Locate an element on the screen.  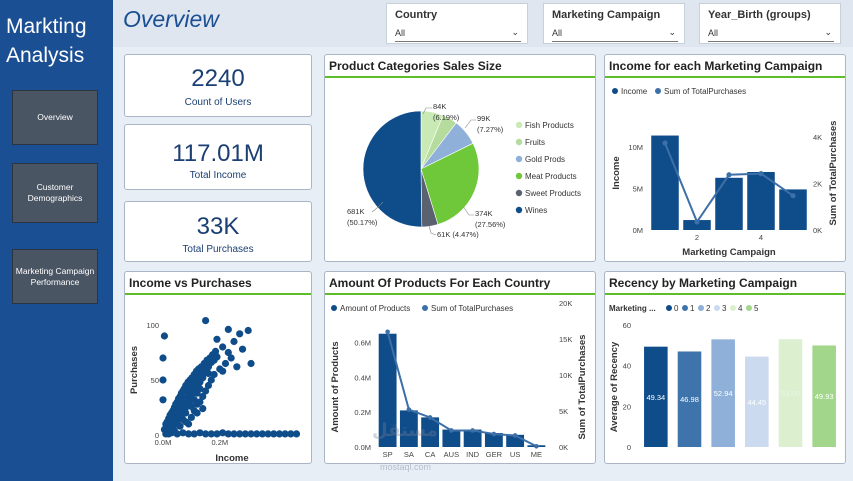
y-tick-label: 100 is located at coordinates (152, 325).